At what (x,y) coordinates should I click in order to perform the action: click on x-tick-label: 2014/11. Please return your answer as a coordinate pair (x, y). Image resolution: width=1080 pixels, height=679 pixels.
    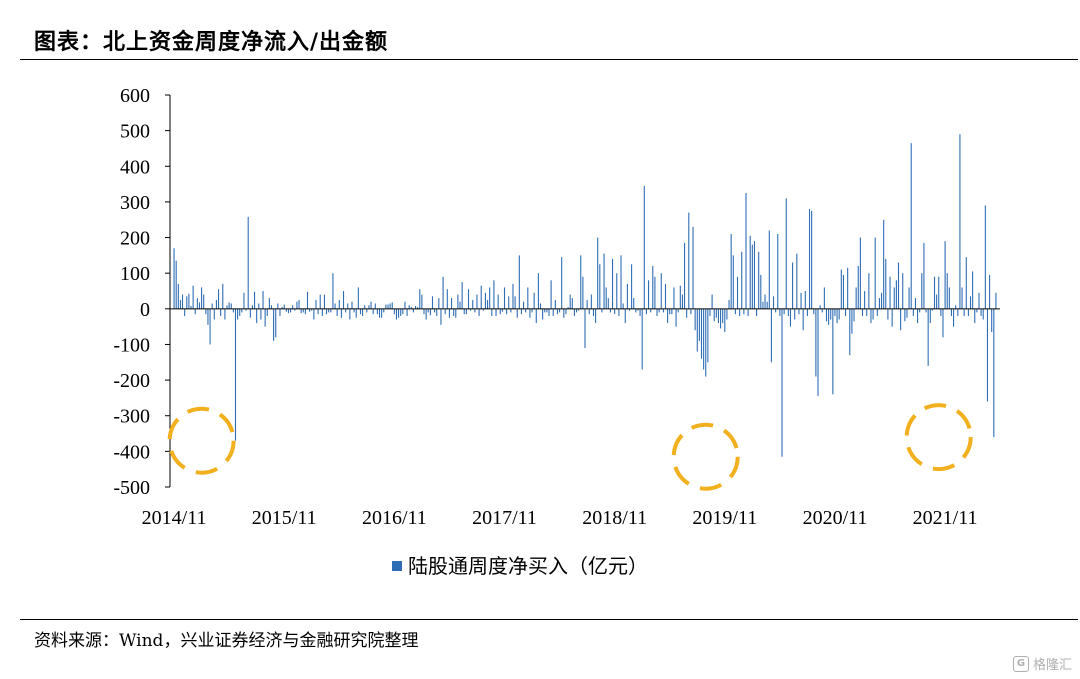
    Looking at the image, I should click on (174, 518).